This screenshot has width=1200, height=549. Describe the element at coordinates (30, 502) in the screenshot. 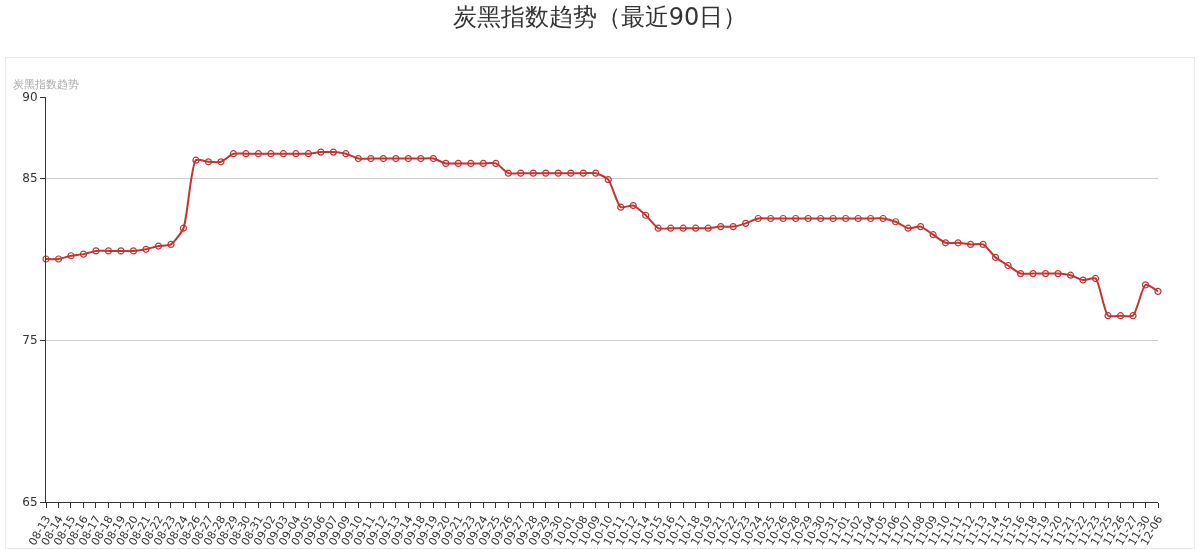

I see `y-tick-label: 65` at that location.